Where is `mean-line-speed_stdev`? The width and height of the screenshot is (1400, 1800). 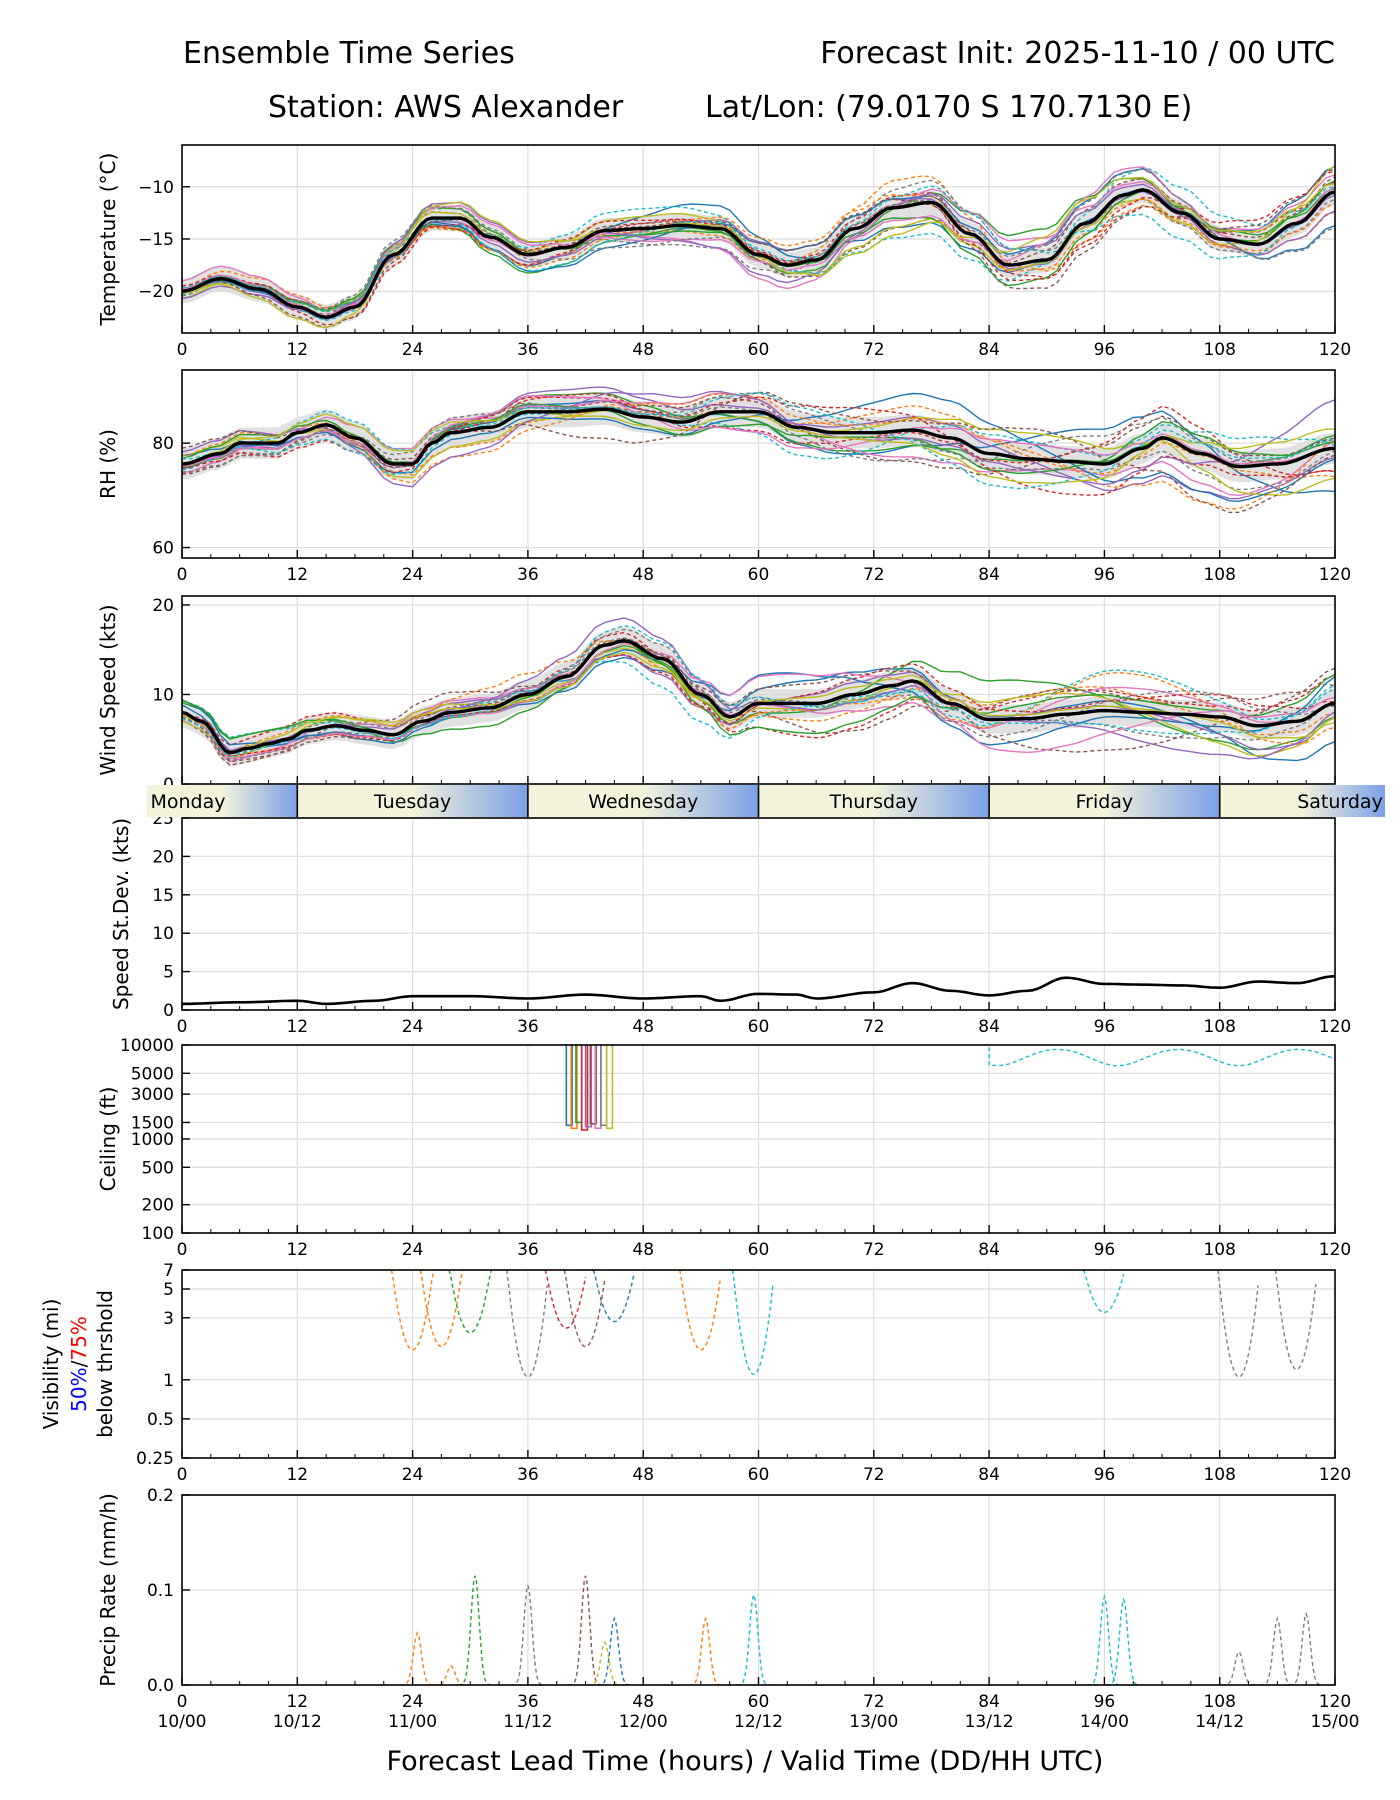 mean-line-speed_stdev is located at coordinates (758, 990).